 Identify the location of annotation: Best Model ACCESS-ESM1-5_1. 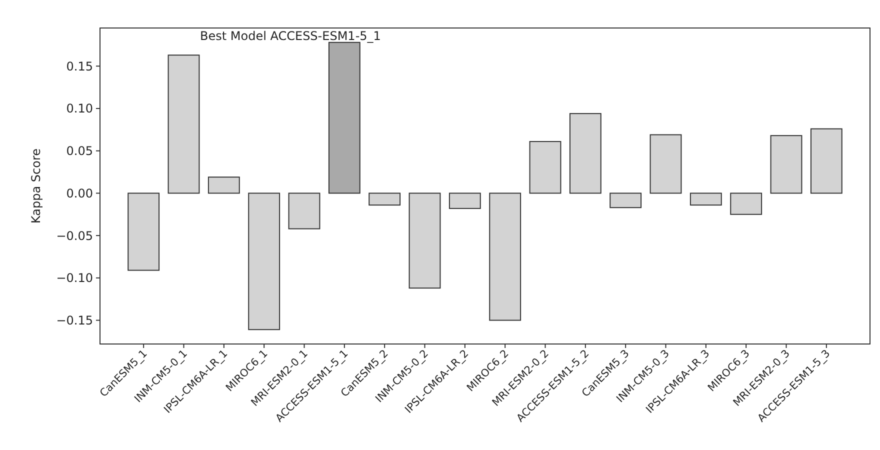
(290, 36).